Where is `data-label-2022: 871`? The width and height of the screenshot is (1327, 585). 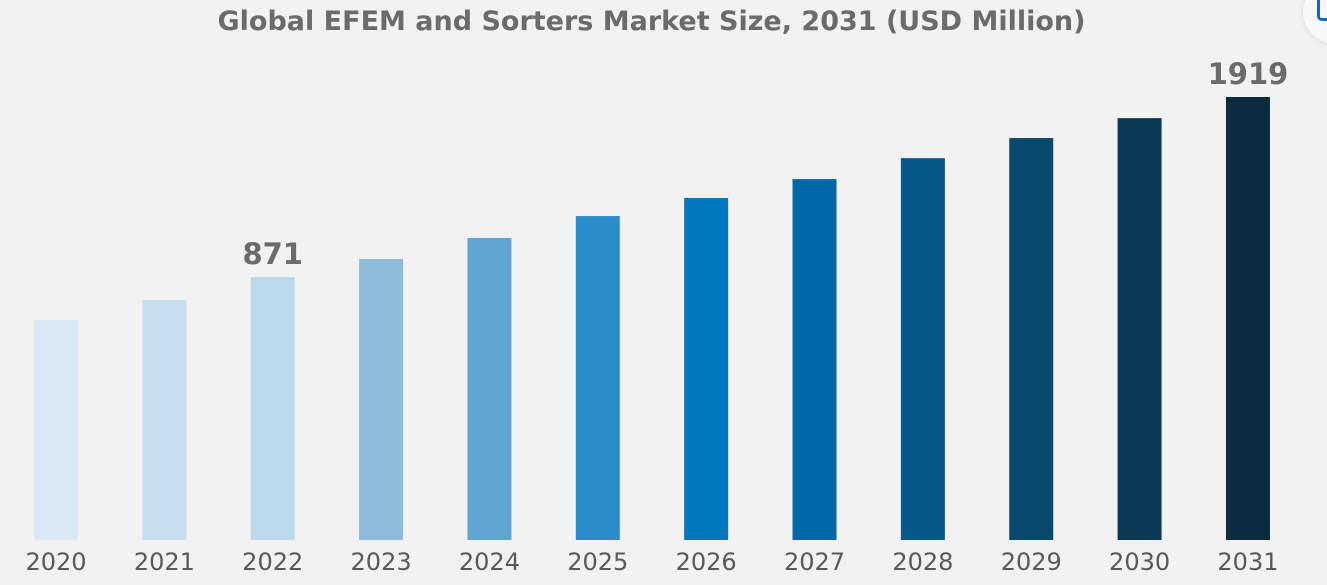 data-label-2022: 871 is located at coordinates (272, 254).